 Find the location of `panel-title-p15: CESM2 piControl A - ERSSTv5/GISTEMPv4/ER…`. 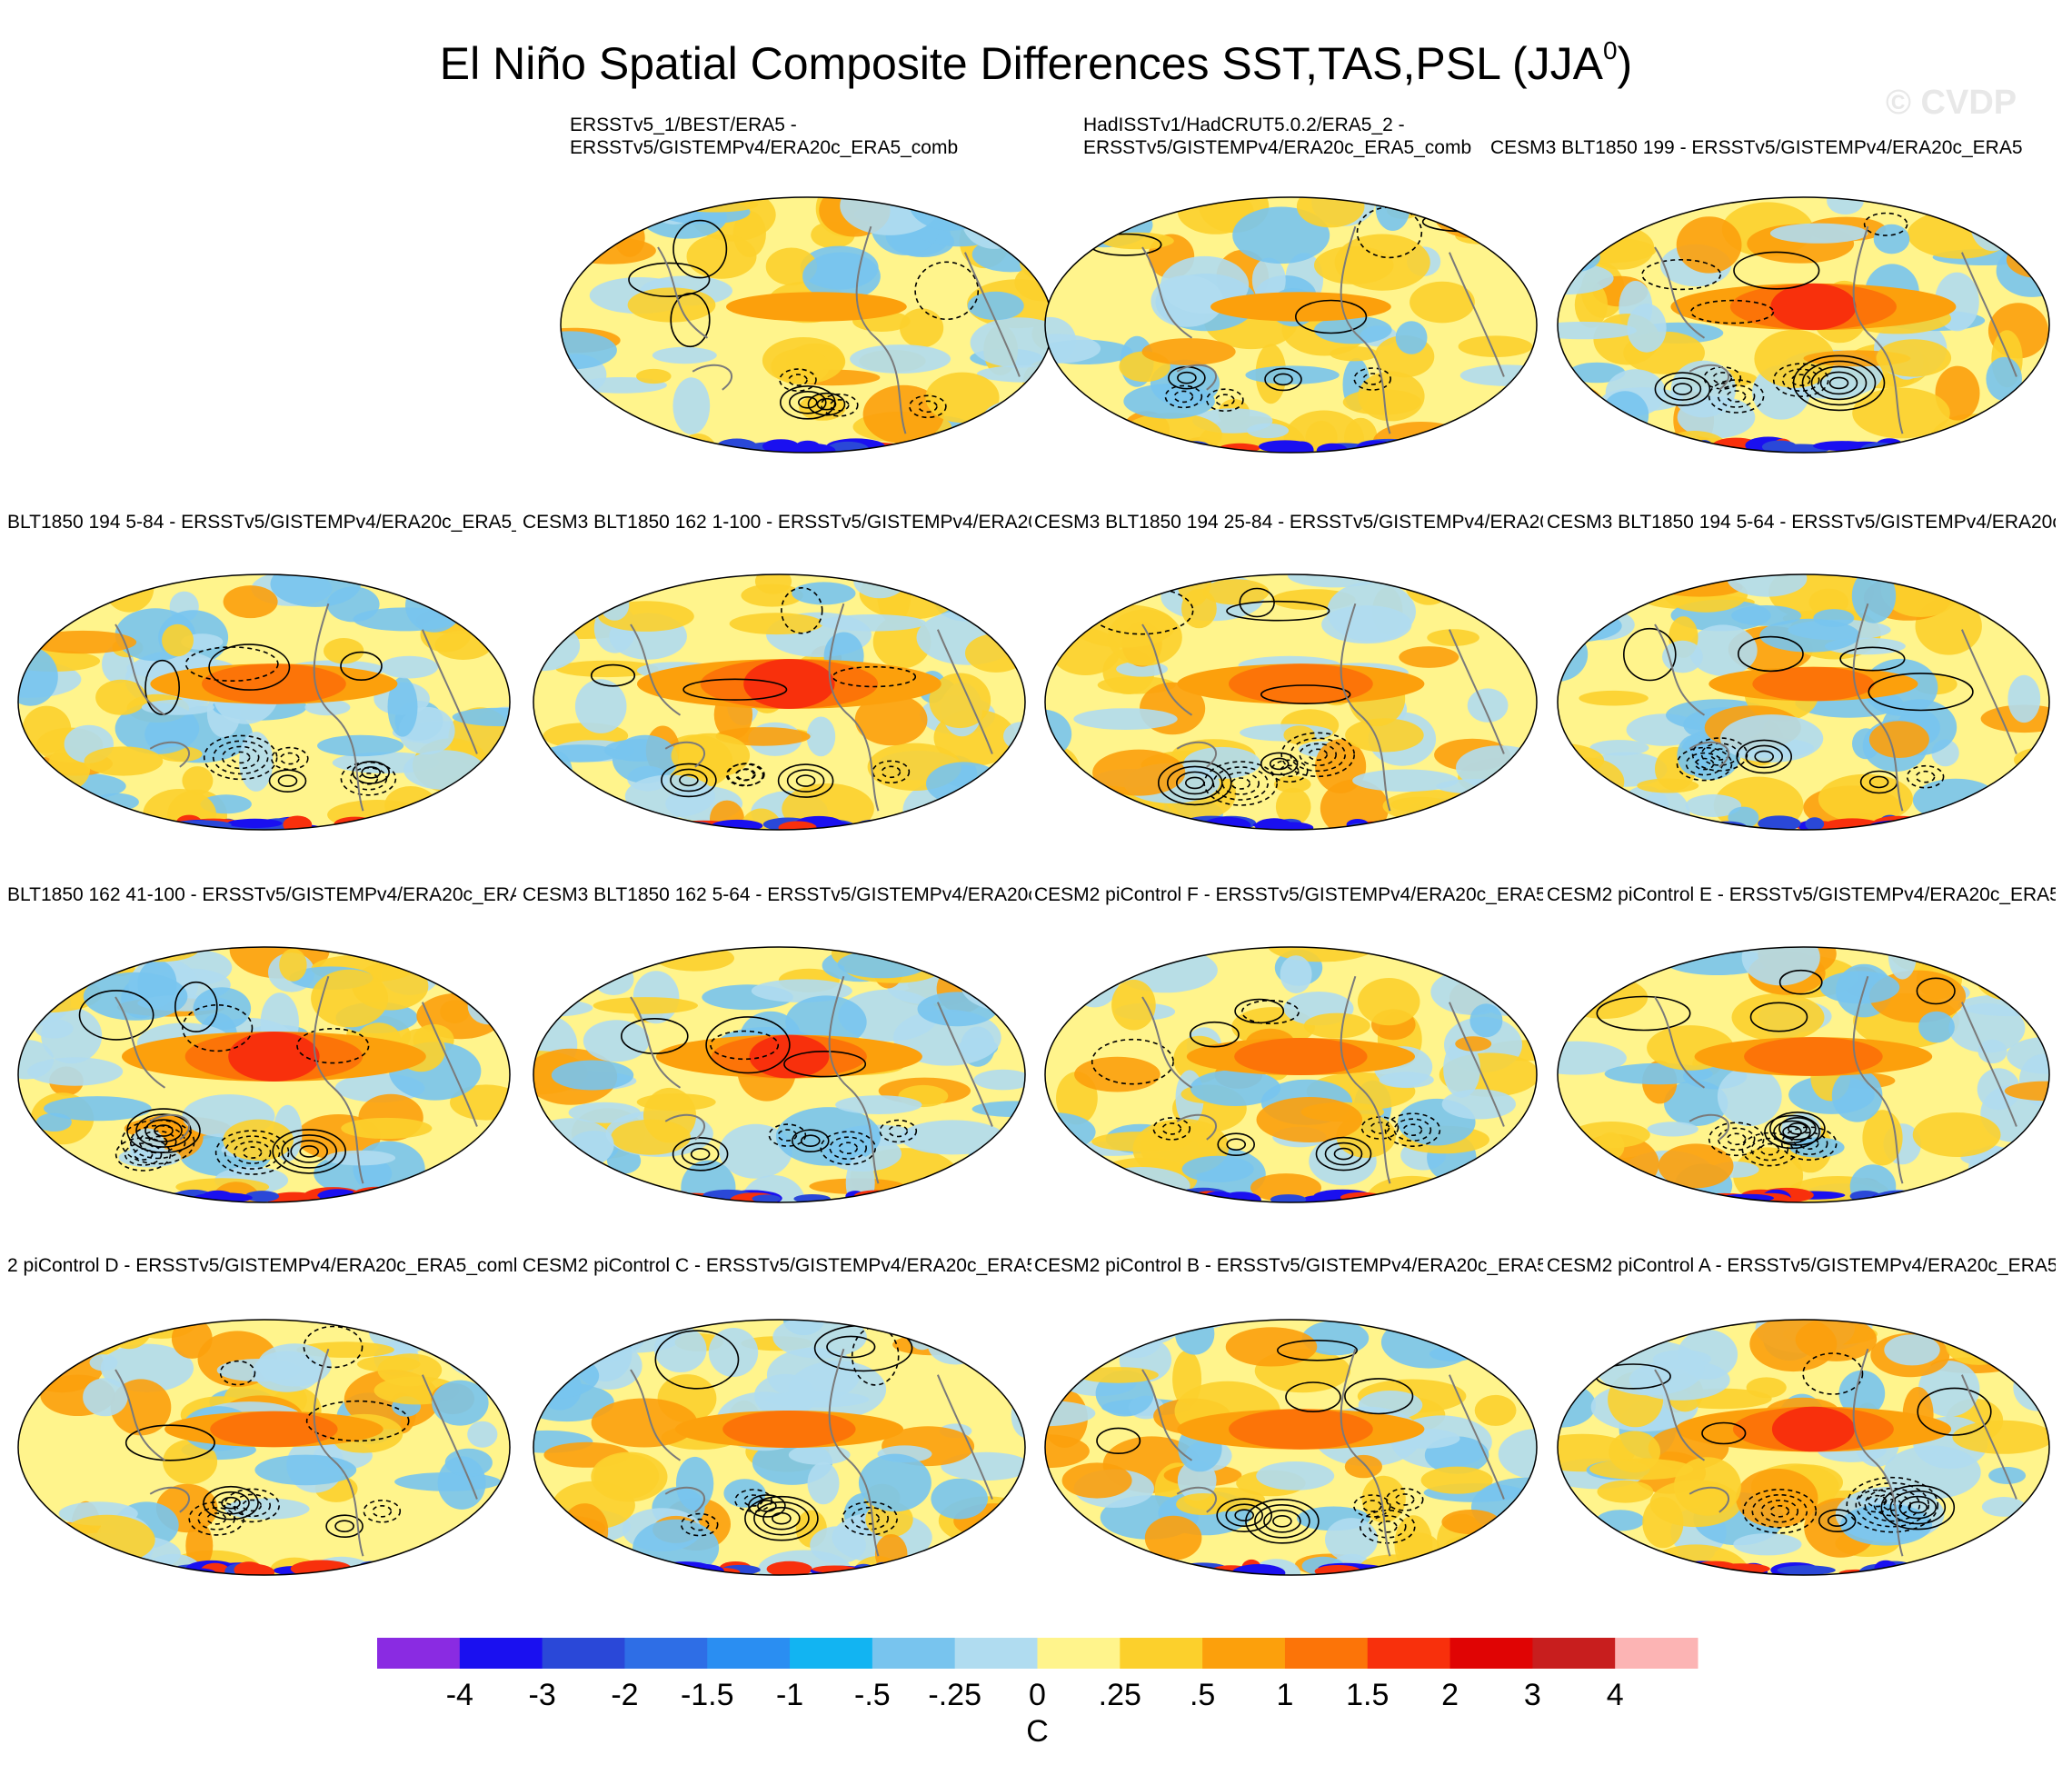

panel-title-p15: CESM2 piControl A - ERSSTv5/GISTEMPv4/ER… is located at coordinates (1801, 1265).